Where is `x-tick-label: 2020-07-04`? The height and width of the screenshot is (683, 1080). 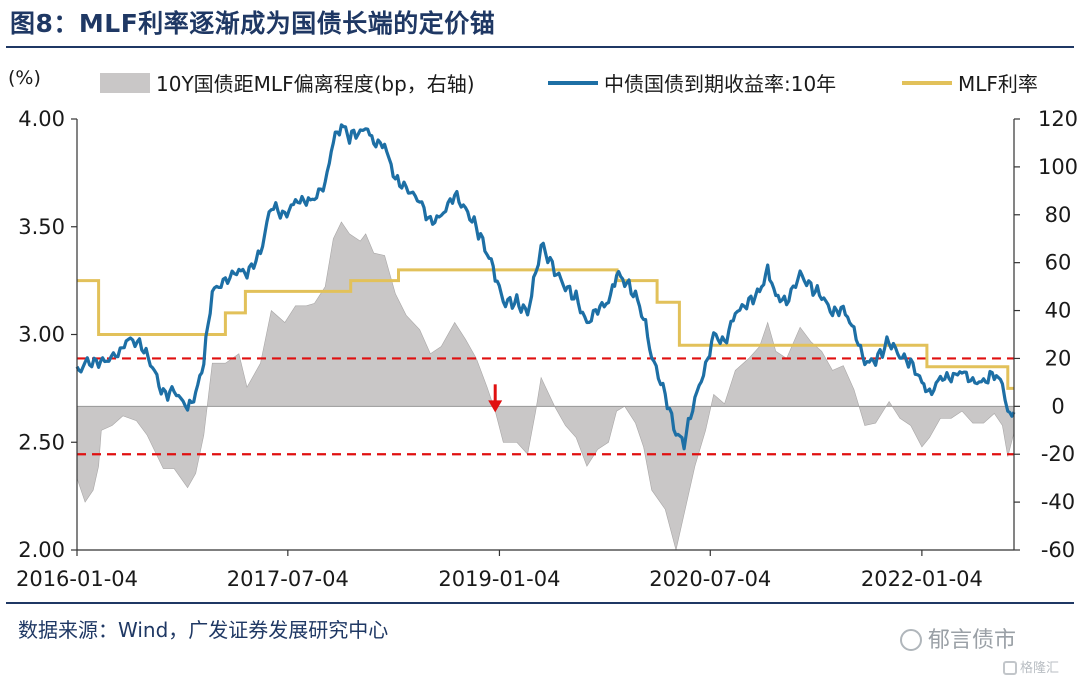
x-tick-label: 2020-07-04 is located at coordinates (710, 579).